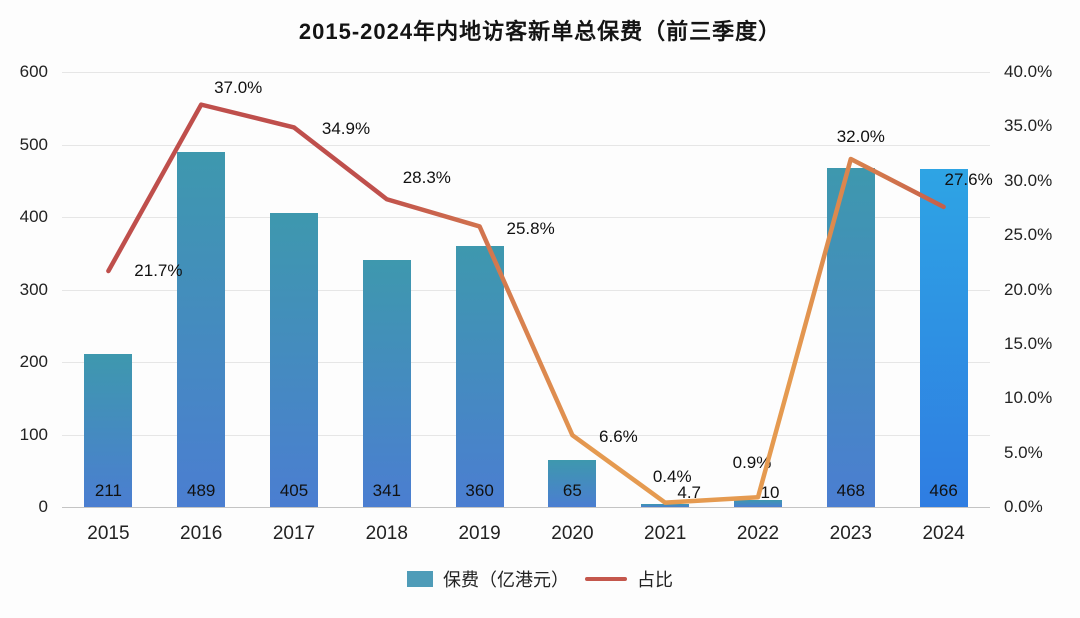  I want to click on y-axis-right-tick-label: 0.0%, so click(1023, 506).